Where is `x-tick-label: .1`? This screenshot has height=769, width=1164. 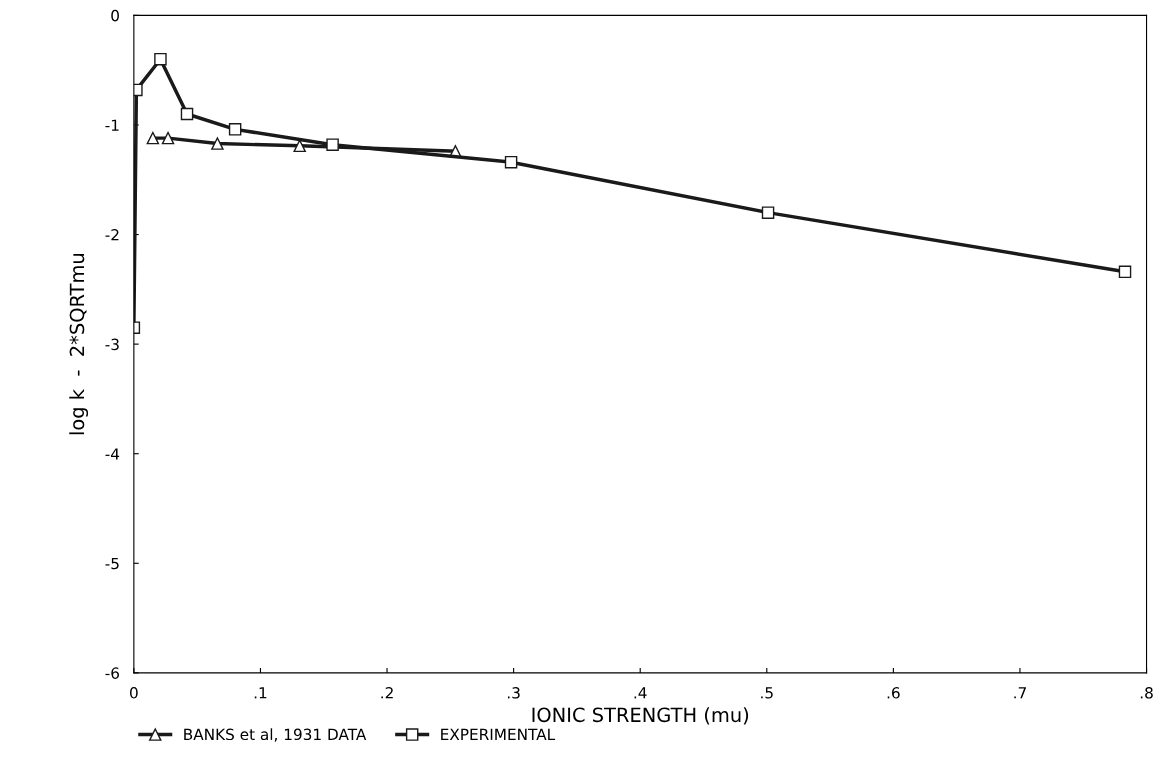
x-tick-label: .1 is located at coordinates (260, 693).